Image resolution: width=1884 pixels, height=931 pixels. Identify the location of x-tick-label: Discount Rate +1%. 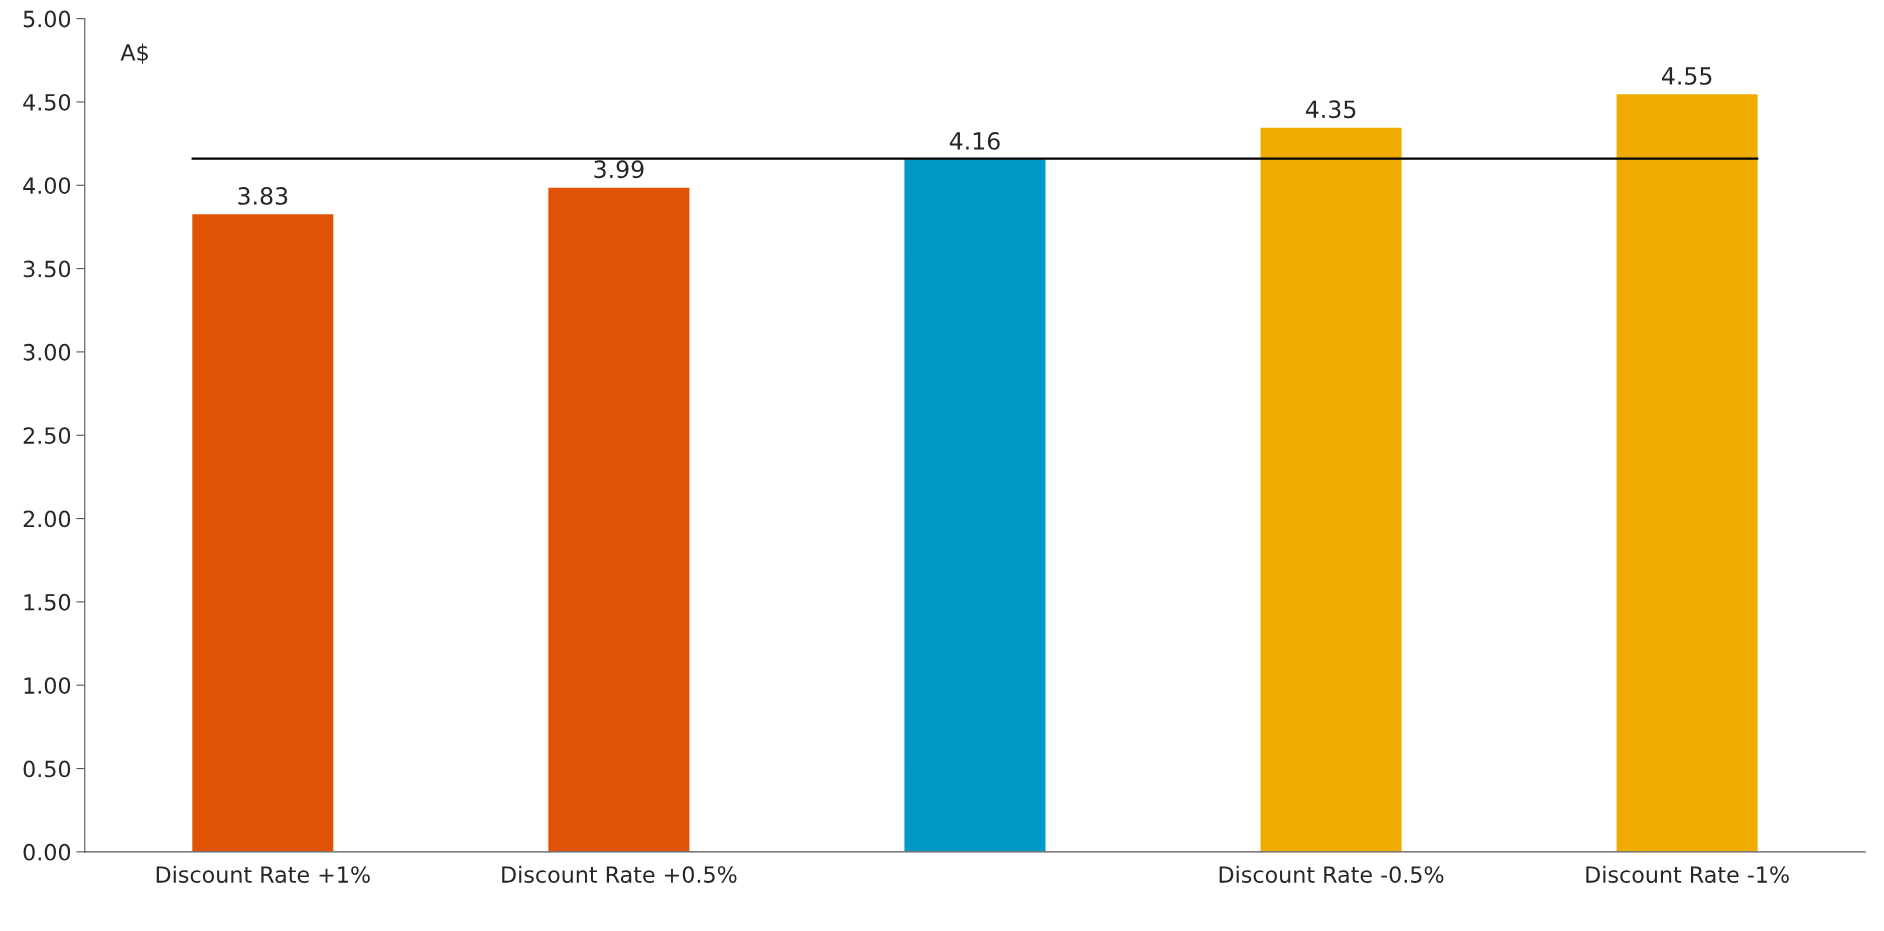
(263, 874).